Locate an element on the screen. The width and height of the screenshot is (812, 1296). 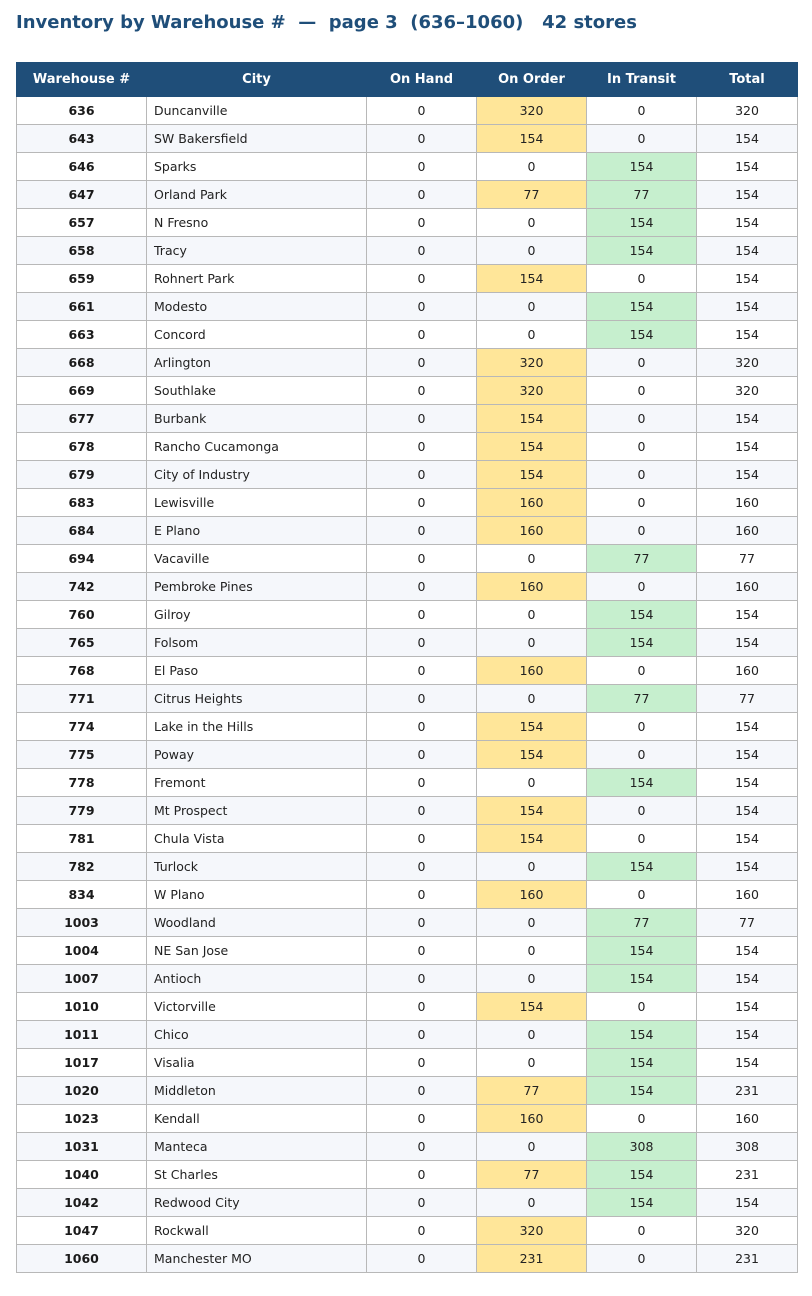
table-row: 765 Folsom 0 0 154 154 is located at coordinates (407, 642).